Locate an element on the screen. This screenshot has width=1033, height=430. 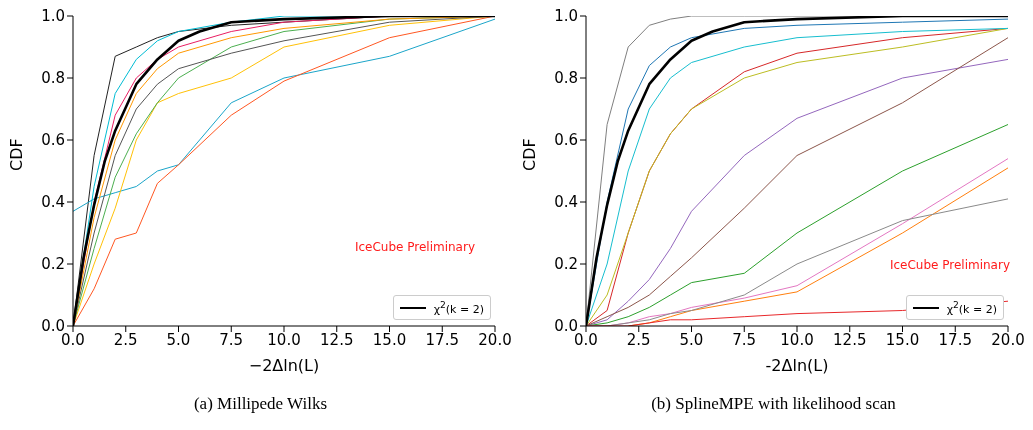
text: (b) SplineMPE with likelihood scan is located at coordinates (773, 404).